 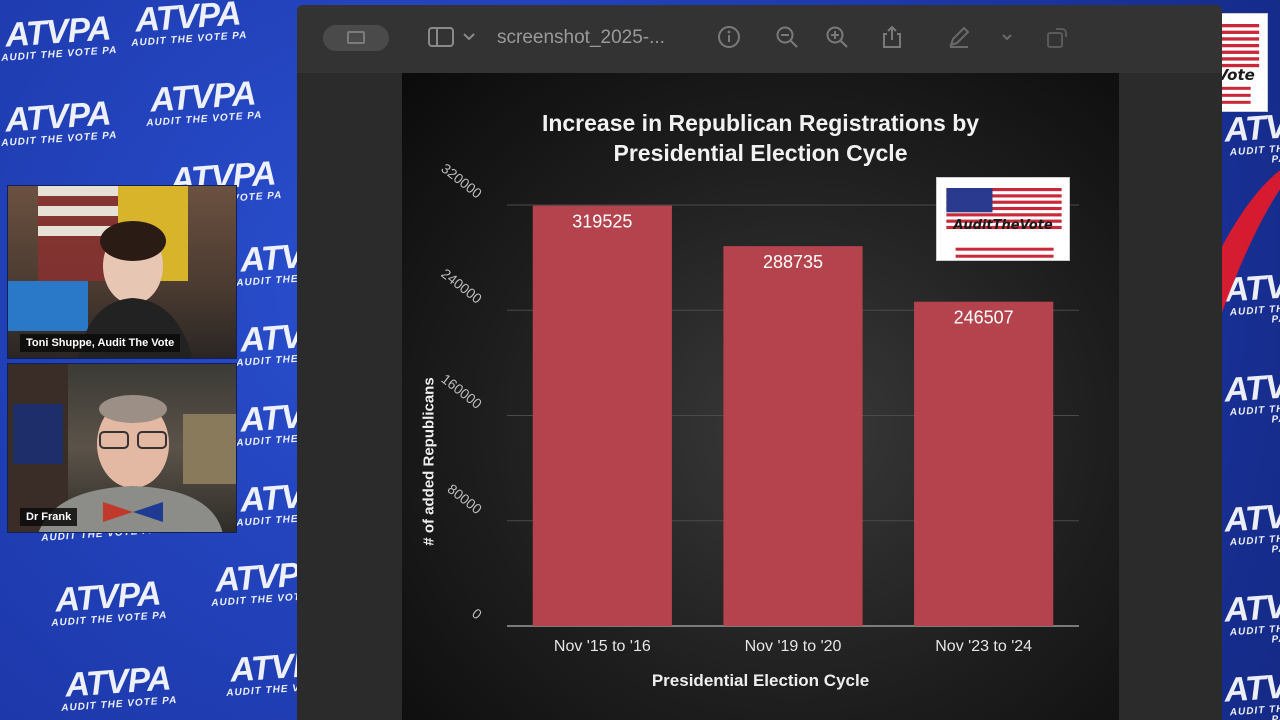 What do you see at coordinates (959, 40) in the screenshot?
I see `markup-pen-icon` at bounding box center [959, 40].